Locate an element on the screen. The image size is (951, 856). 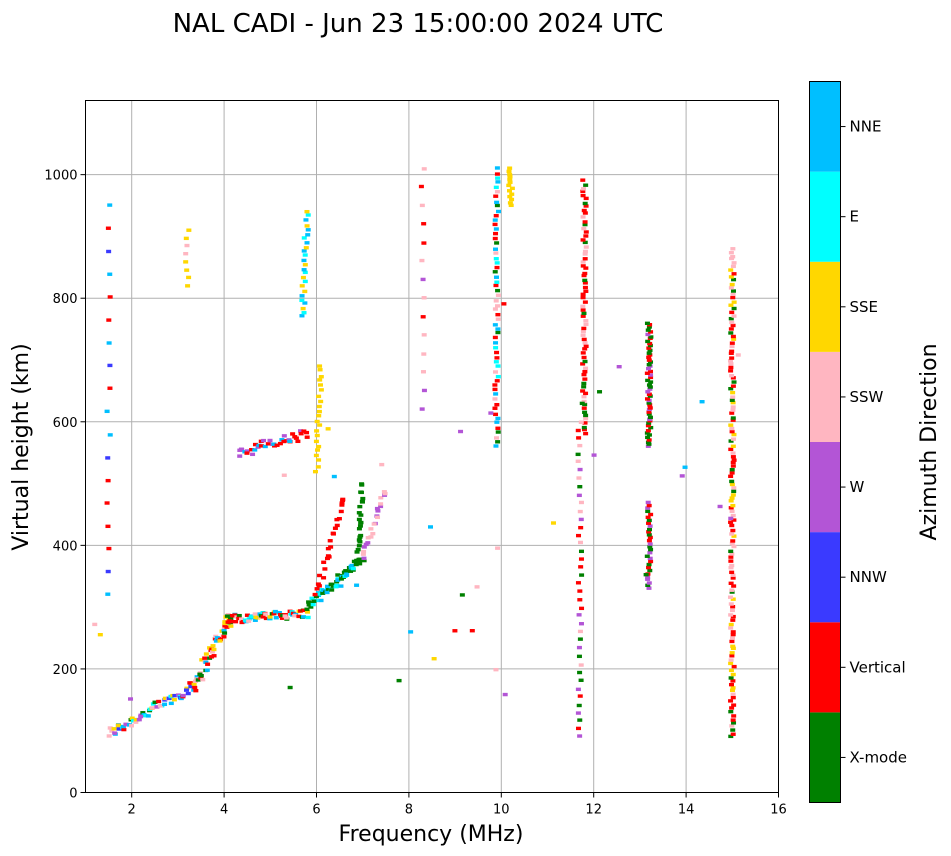
colorbar-label: Vertical is located at coordinates (878, 667).